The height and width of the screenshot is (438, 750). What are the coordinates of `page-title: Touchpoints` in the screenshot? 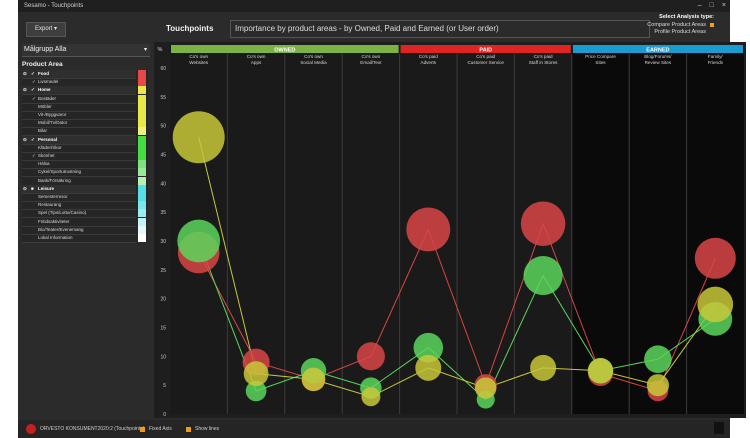 It's located at (190, 28).